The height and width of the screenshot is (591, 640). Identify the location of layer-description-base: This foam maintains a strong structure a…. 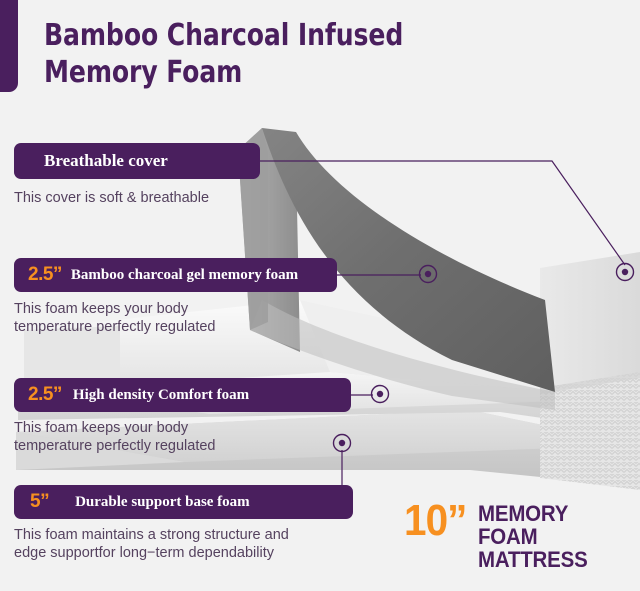
(151, 544).